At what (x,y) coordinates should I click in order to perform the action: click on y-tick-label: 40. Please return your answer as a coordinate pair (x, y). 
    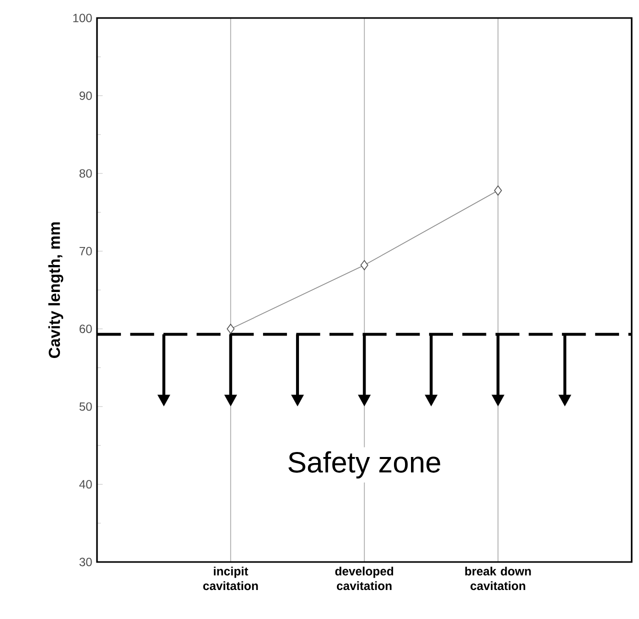
    Looking at the image, I should click on (85, 484).